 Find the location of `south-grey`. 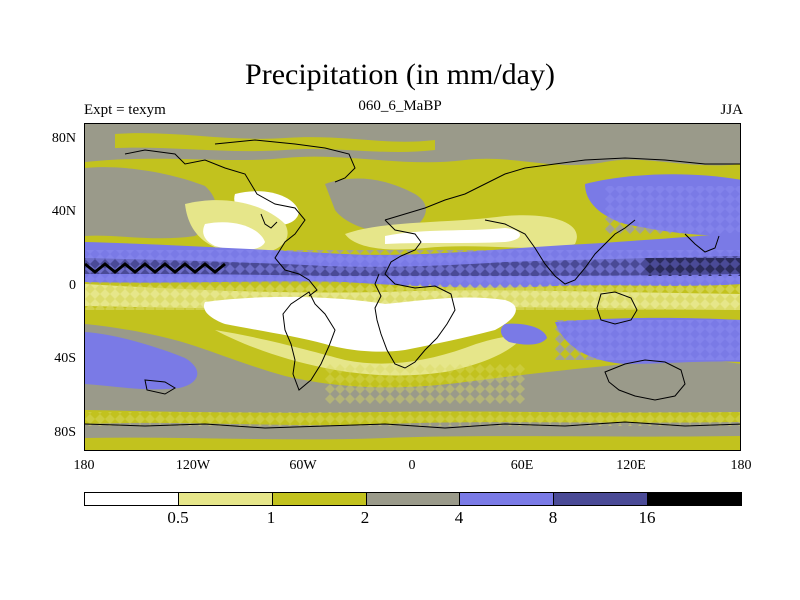

south-grey is located at coordinates (412, 370).